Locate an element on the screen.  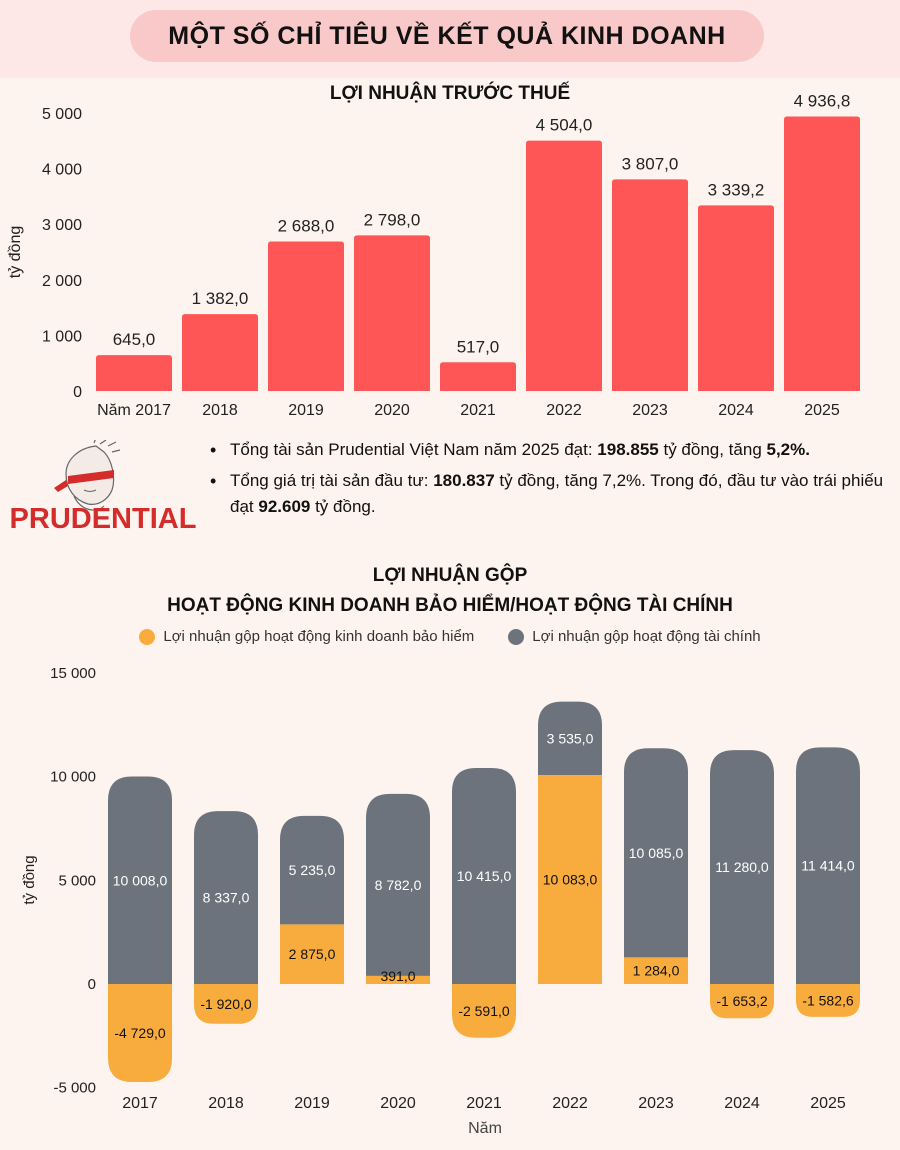
chart2-financial-label: 8 337,0 is located at coordinates (226, 898).